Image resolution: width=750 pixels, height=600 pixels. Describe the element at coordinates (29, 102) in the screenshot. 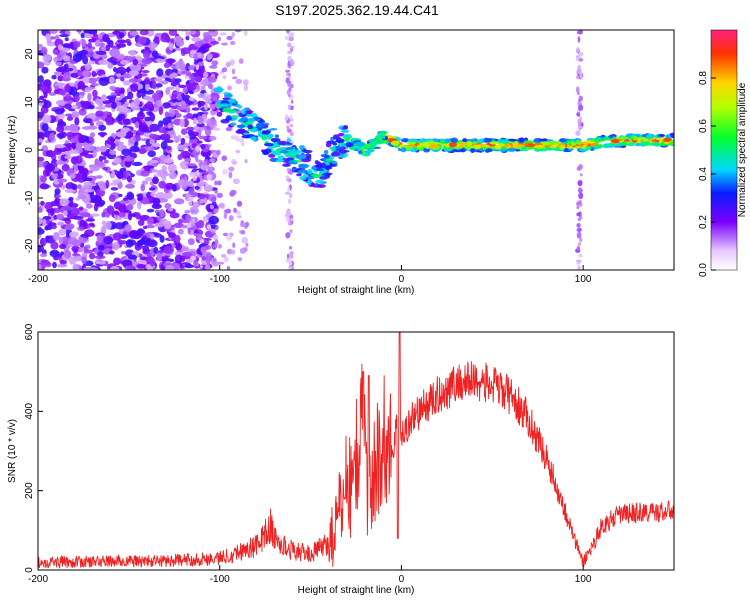

I see `heatmap-y-tick-label: 10` at that location.